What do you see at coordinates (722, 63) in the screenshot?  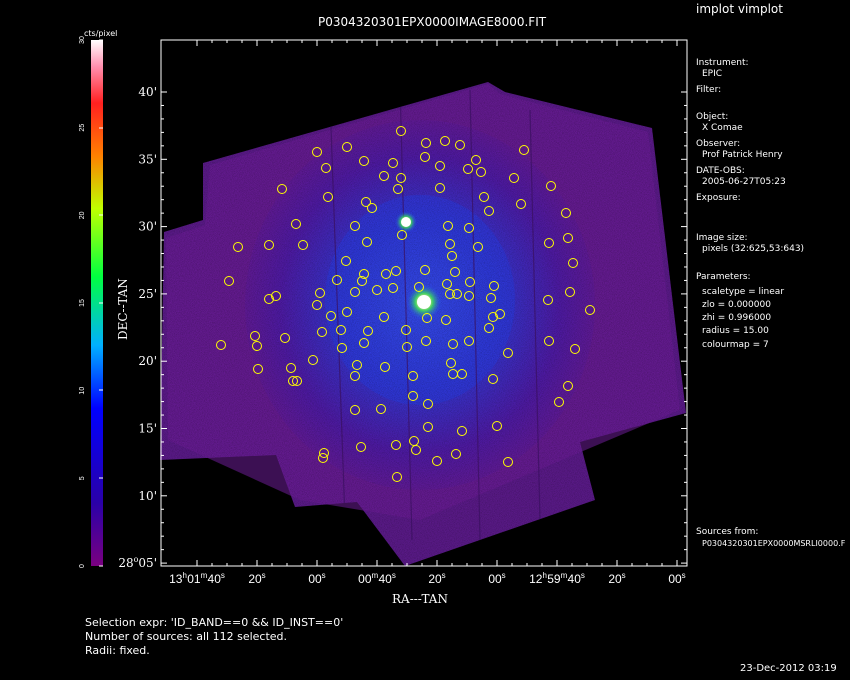 I see `instrument-label: Instrument:` at bounding box center [722, 63].